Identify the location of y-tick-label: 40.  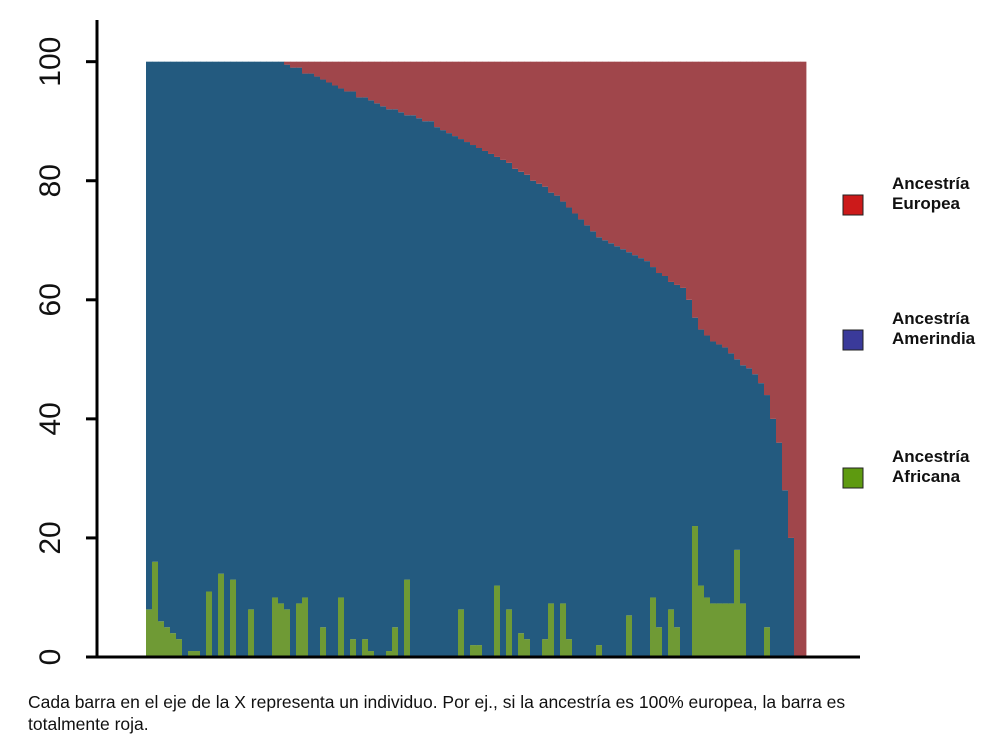
(50, 418).